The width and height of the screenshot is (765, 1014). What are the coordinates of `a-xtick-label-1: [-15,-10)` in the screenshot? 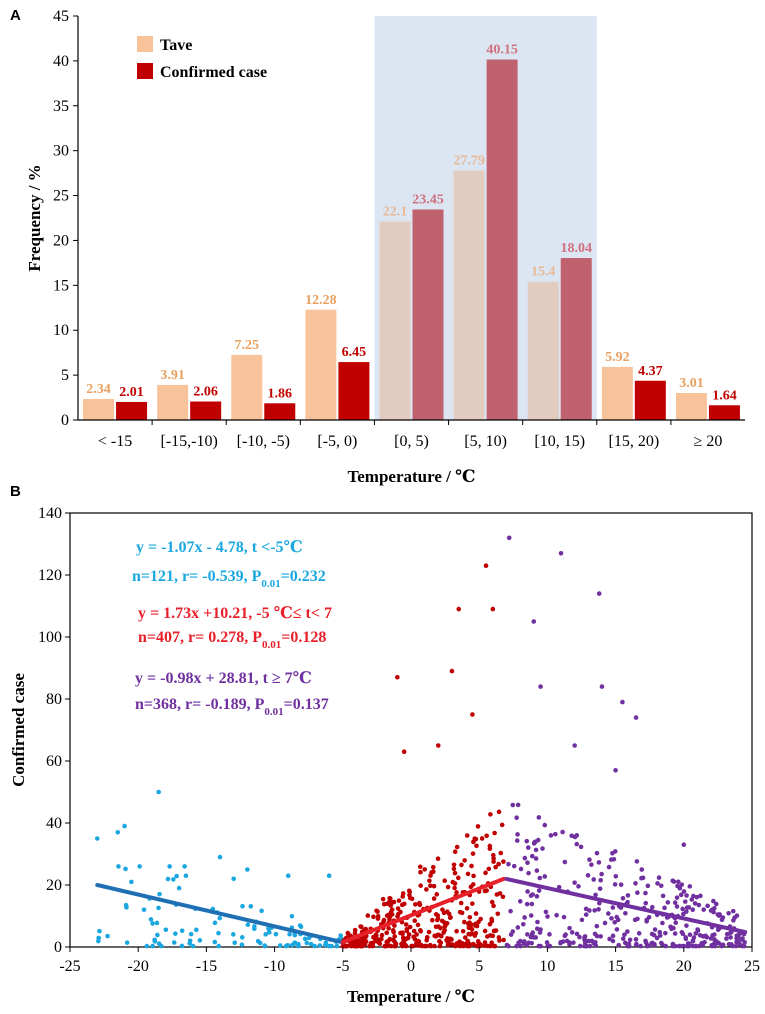 It's located at (189, 441).